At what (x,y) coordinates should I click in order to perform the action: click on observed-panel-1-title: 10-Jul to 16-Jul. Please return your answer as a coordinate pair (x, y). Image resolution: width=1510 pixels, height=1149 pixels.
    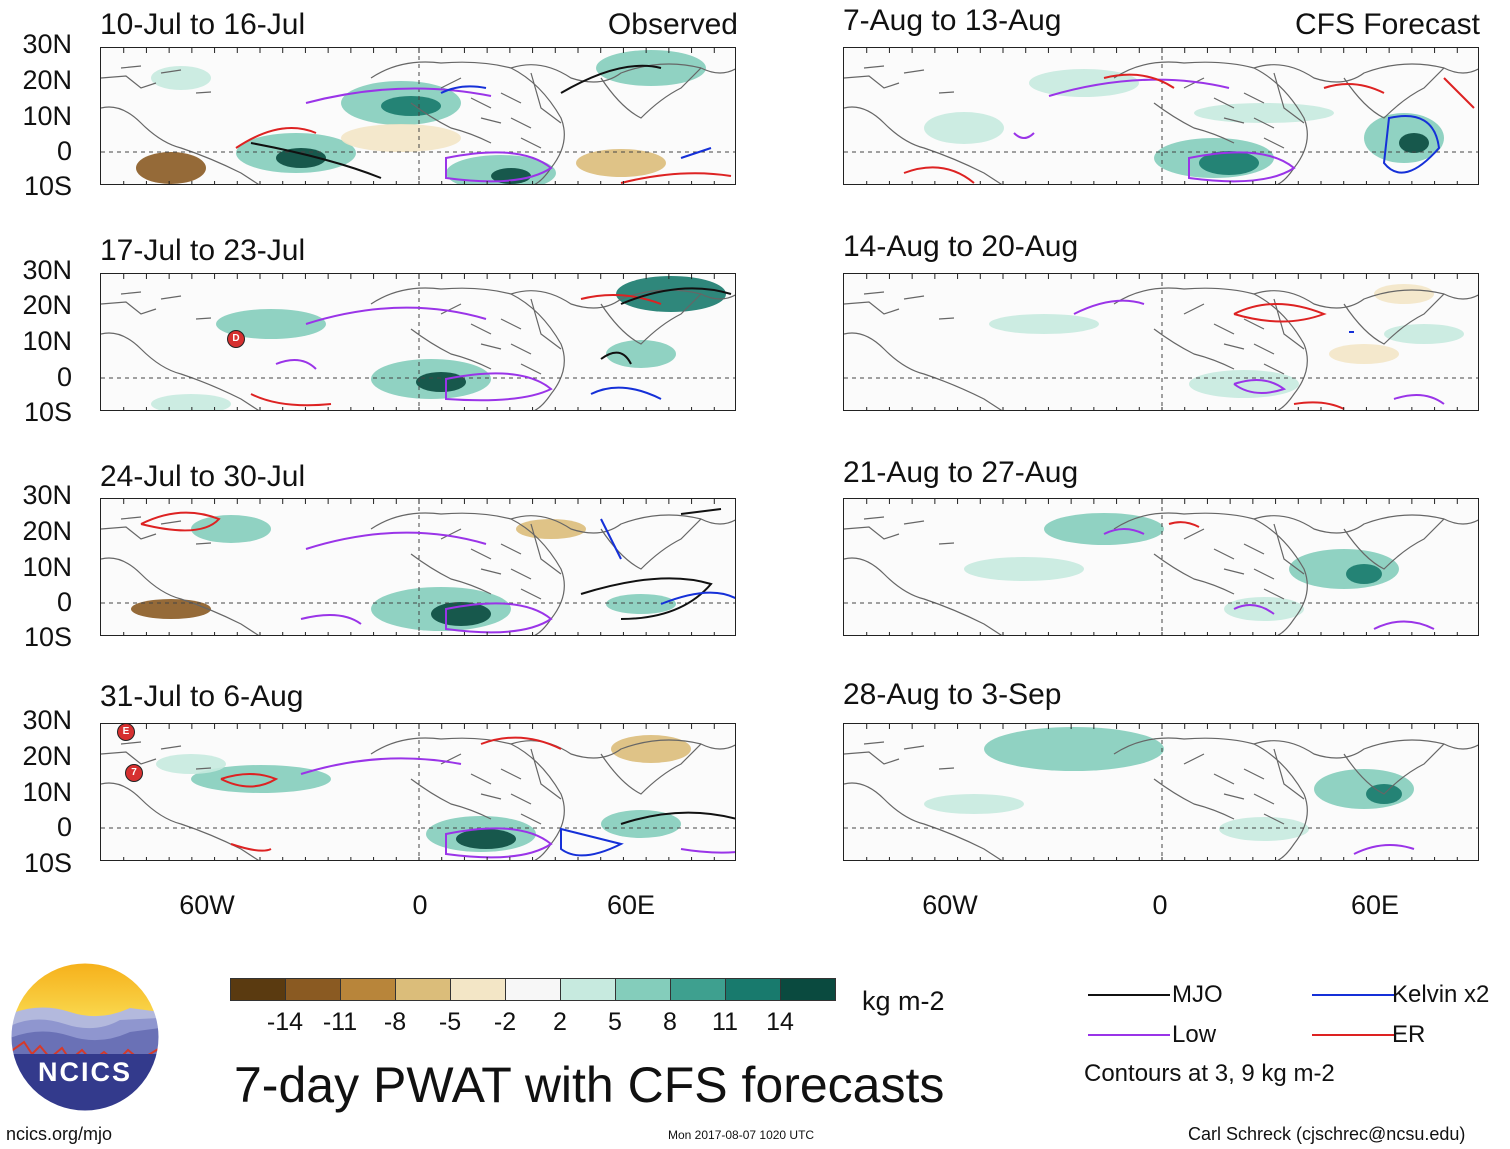
    Looking at the image, I should click on (203, 24).